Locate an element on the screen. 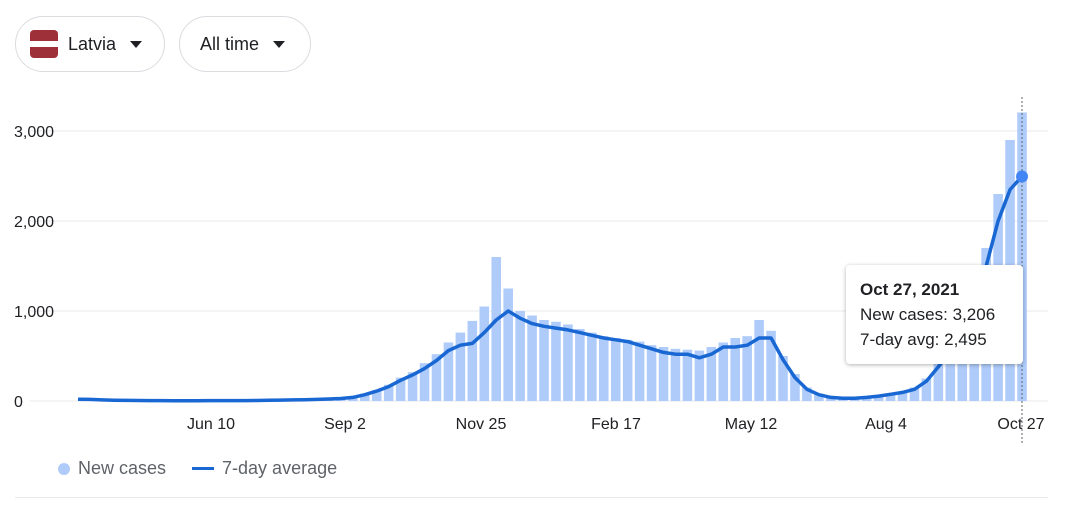  x-axis-ticks: Jun 10 Sep 2 Nov 25 Feb 17 May 12 Aug 4 Oct 27 is located at coordinates (616, 424).